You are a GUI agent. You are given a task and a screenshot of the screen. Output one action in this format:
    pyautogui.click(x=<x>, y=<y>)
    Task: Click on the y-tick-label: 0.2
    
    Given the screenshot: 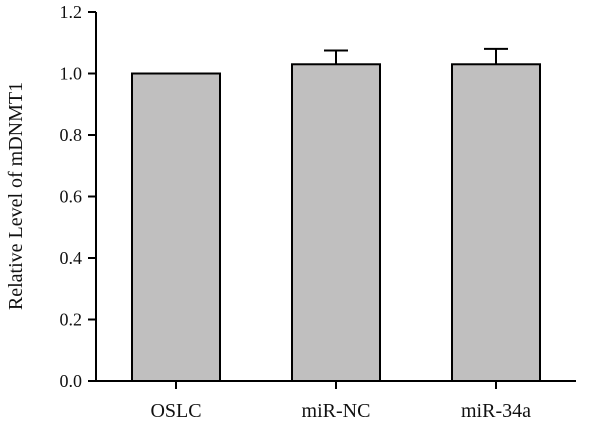 What is the action you would take?
    pyautogui.click(x=71, y=320)
    